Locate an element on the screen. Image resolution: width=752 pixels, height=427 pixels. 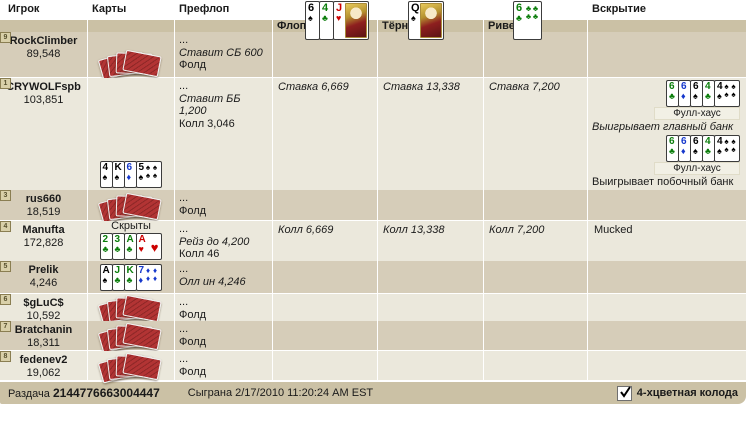
player-name: Bratchanin is located at coordinates (43, 330).